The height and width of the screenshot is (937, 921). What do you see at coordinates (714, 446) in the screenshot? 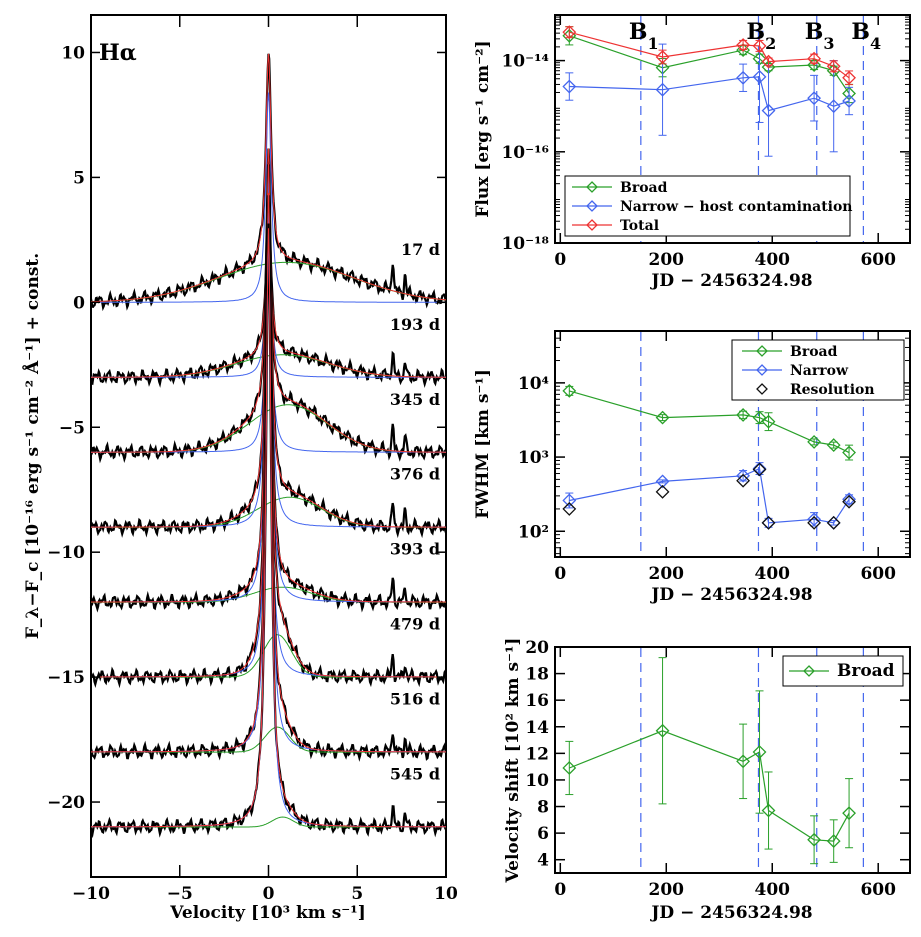
I see `fwhm-y-ticks: 10² 10³ 10⁴` at bounding box center [714, 446].